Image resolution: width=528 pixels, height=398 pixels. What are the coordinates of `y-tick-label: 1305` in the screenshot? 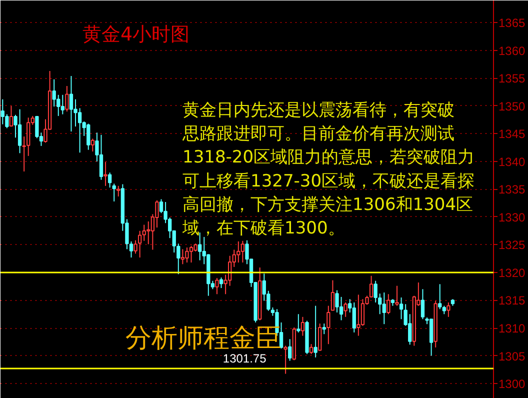 It's located at (512, 356).